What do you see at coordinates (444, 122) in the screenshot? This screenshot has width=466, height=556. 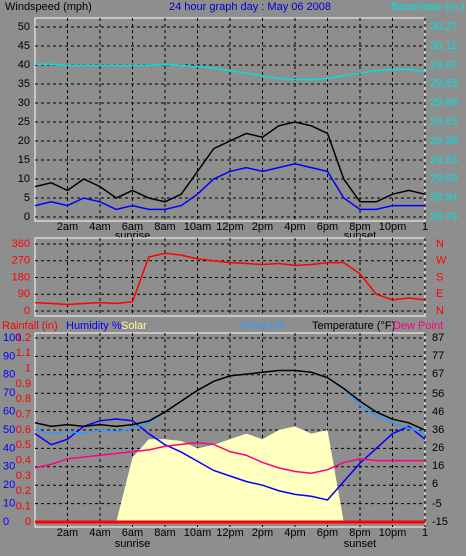 I see `y-tick-label: 29.53` at bounding box center [444, 122].